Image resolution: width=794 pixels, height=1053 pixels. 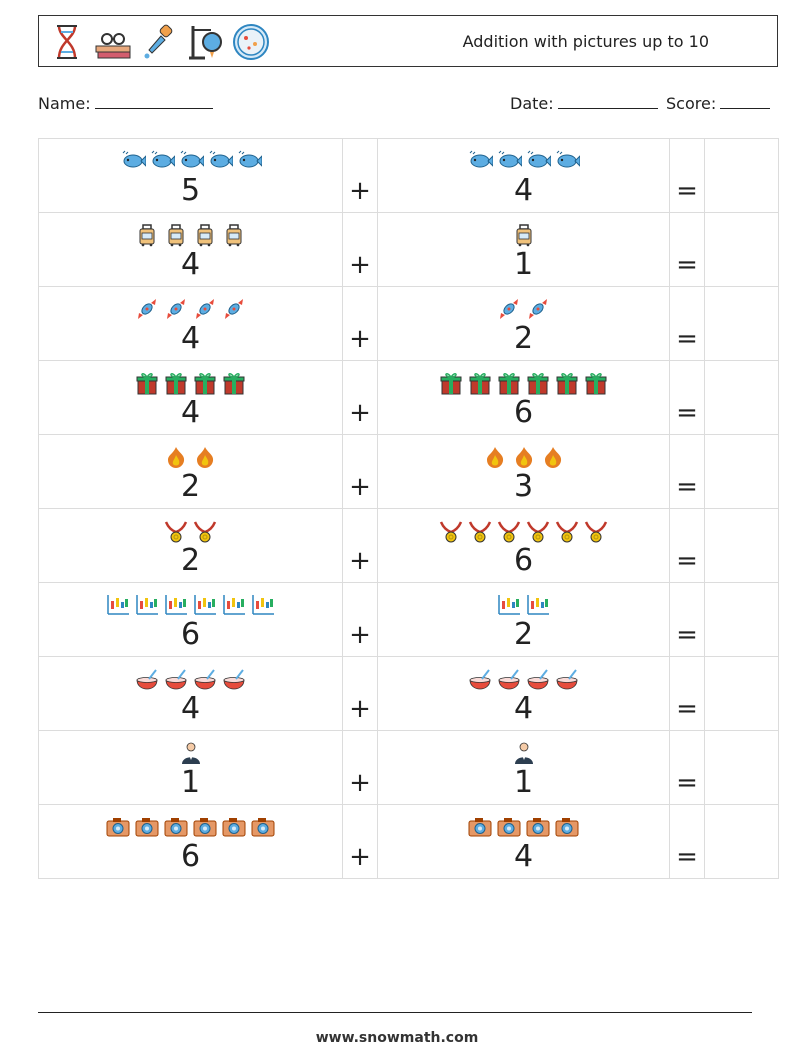 What do you see at coordinates (584, 103) in the screenshot?
I see `date-field: Date:` at bounding box center [584, 103].